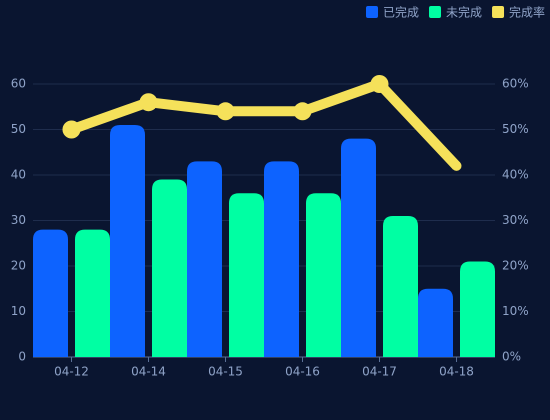 The height and width of the screenshot is (420, 550). Describe the element at coordinates (18, 129) in the screenshot. I see `y-tick-label: 50` at that location.